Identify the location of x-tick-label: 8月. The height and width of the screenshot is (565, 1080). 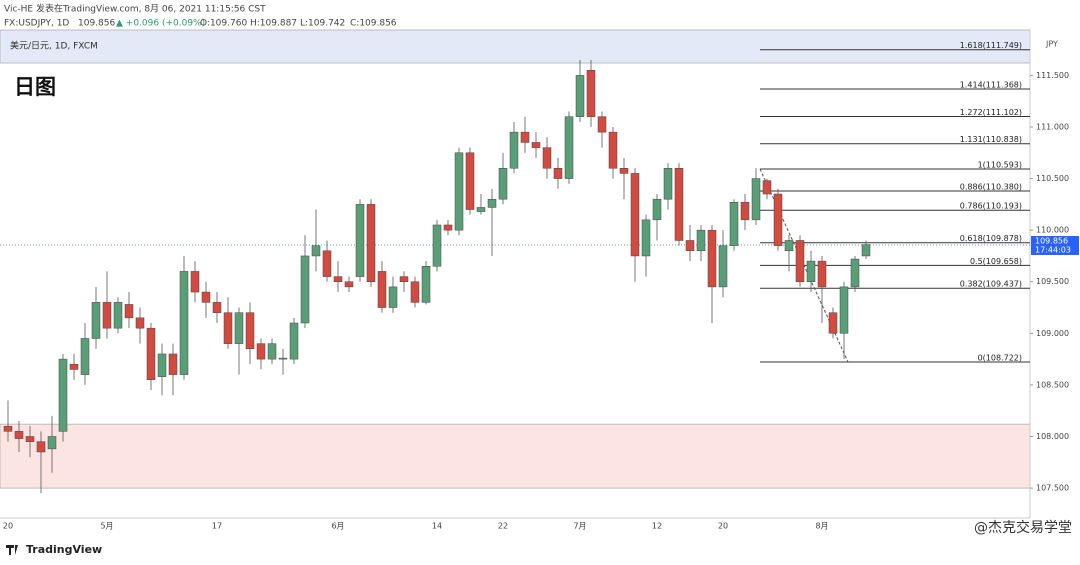
(821, 526).